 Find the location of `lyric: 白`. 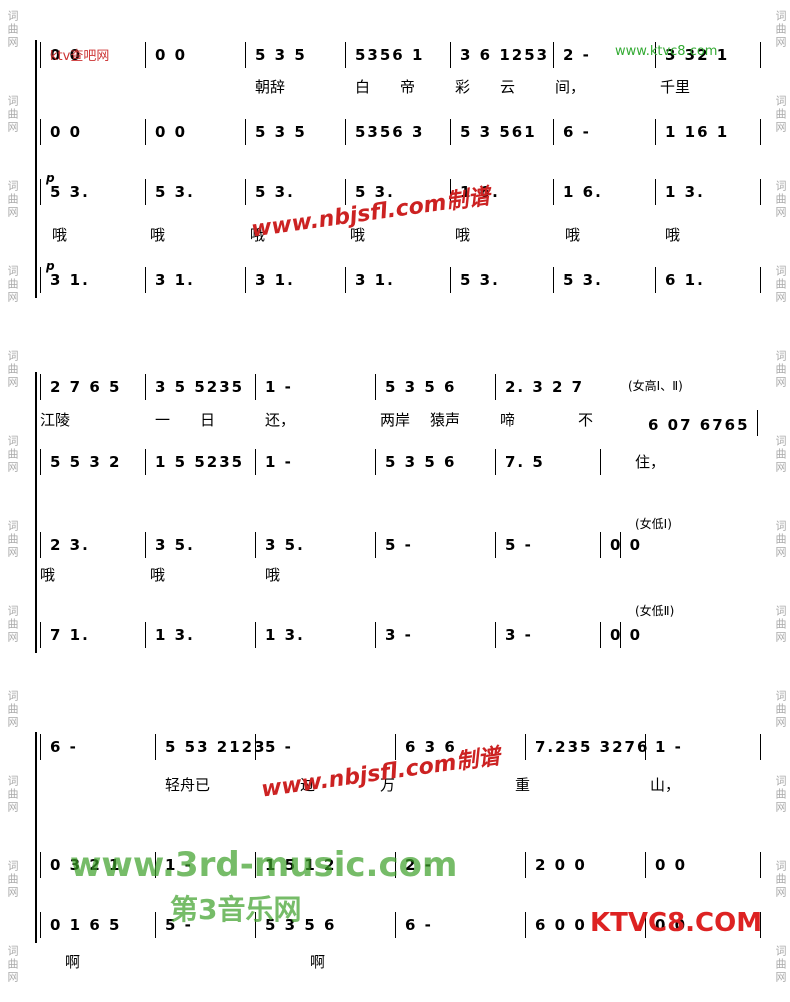

lyric: 白 is located at coordinates (363, 87).